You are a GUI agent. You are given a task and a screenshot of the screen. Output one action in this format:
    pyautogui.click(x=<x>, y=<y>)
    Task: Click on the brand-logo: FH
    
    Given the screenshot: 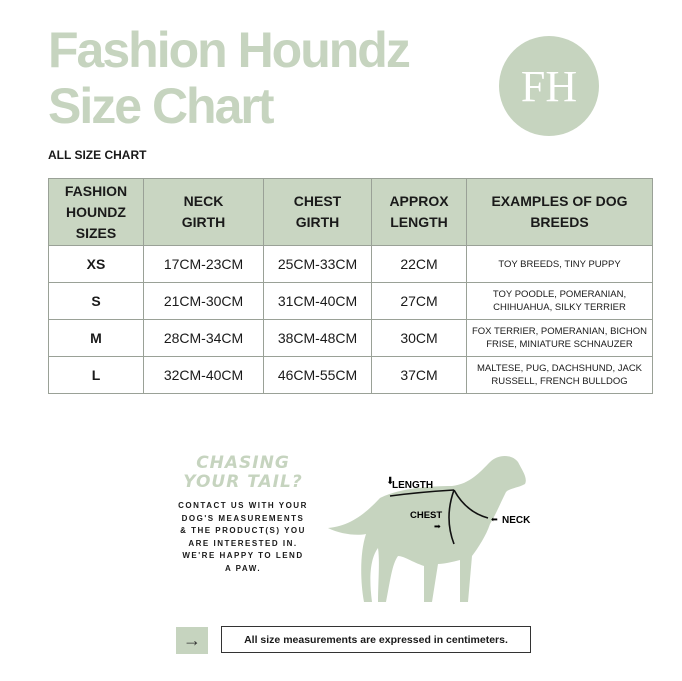 What is the action you would take?
    pyautogui.click(x=549, y=86)
    